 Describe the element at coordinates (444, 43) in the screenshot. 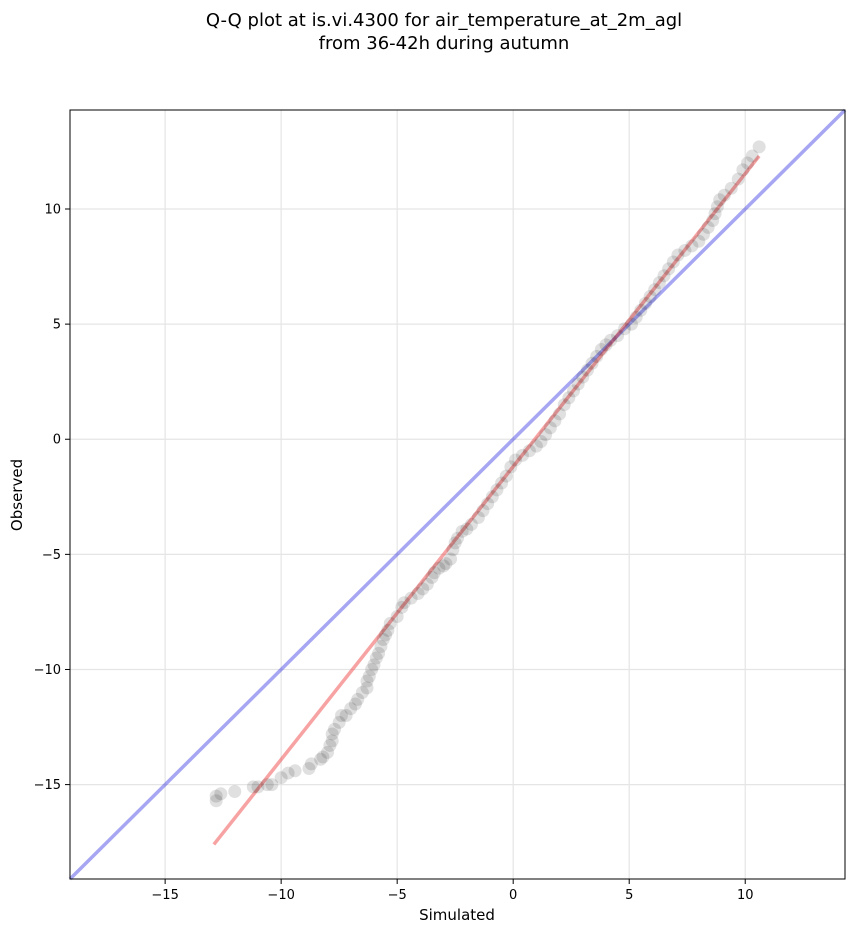

I see `chart-title-line2: from 36-42h during autumn` at that location.